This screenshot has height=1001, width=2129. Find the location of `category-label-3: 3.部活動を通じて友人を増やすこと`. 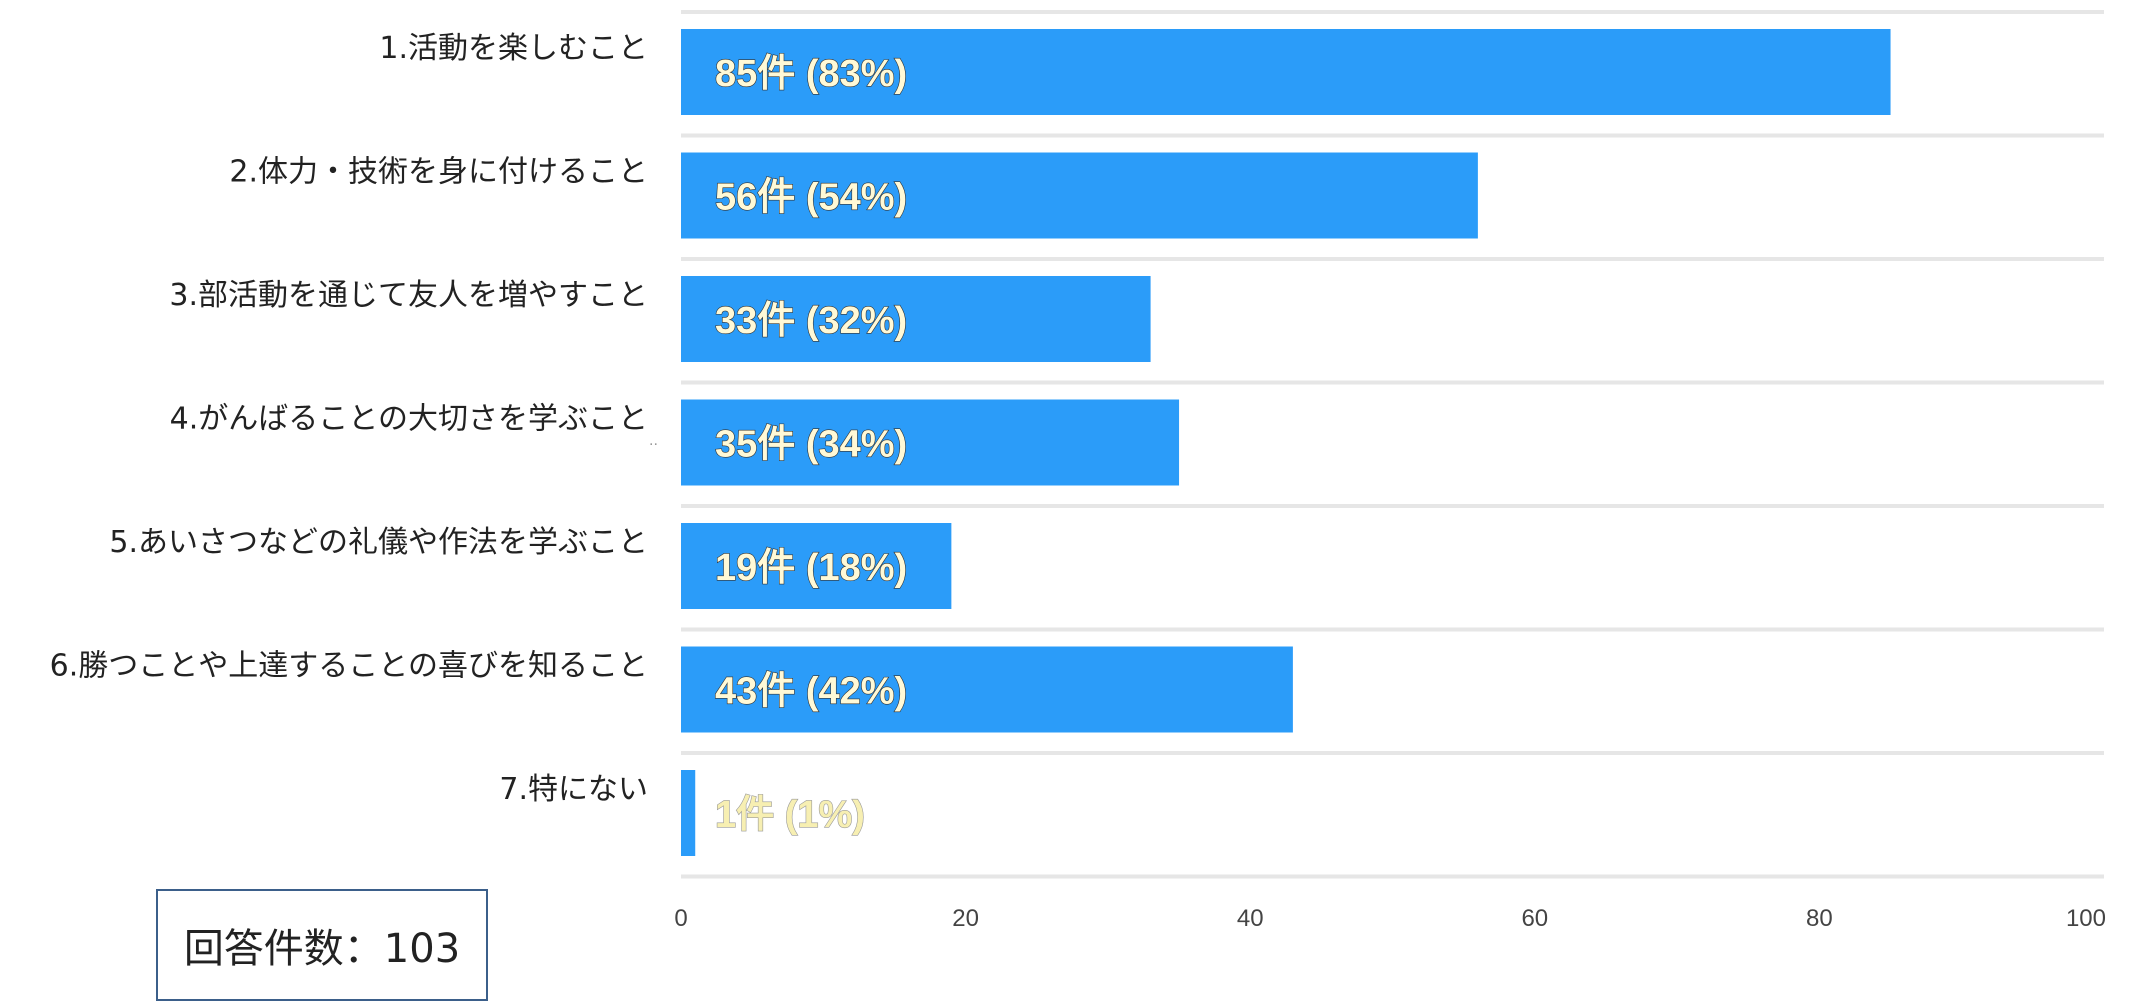

category-label-3: 3.部活動を通じて友人を増やすこと is located at coordinates (408, 295).